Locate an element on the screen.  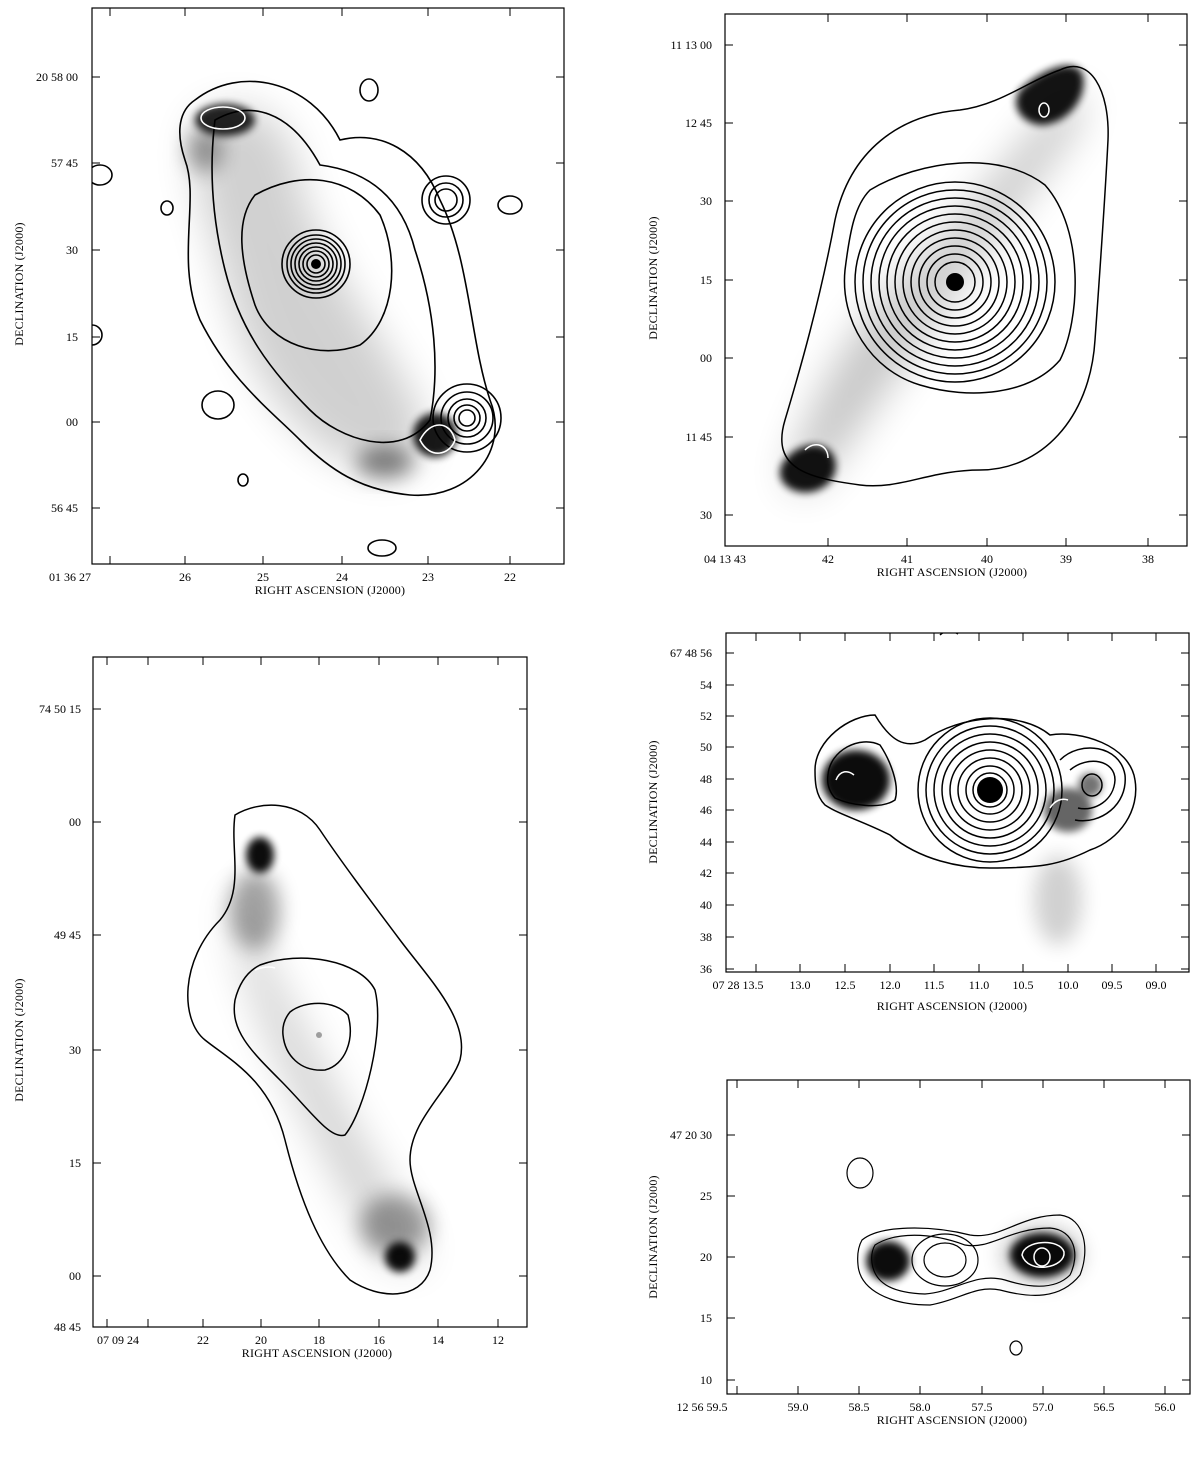
panel-5-ticks is located at coordinates (958, 1237).